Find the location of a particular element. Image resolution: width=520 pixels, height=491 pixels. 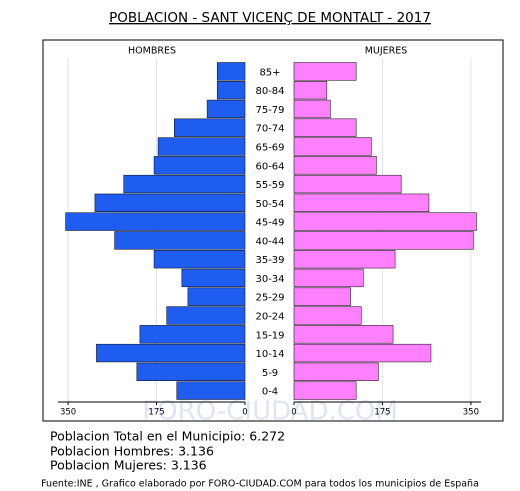

y-tick-label: 65-69 is located at coordinates (269, 148).